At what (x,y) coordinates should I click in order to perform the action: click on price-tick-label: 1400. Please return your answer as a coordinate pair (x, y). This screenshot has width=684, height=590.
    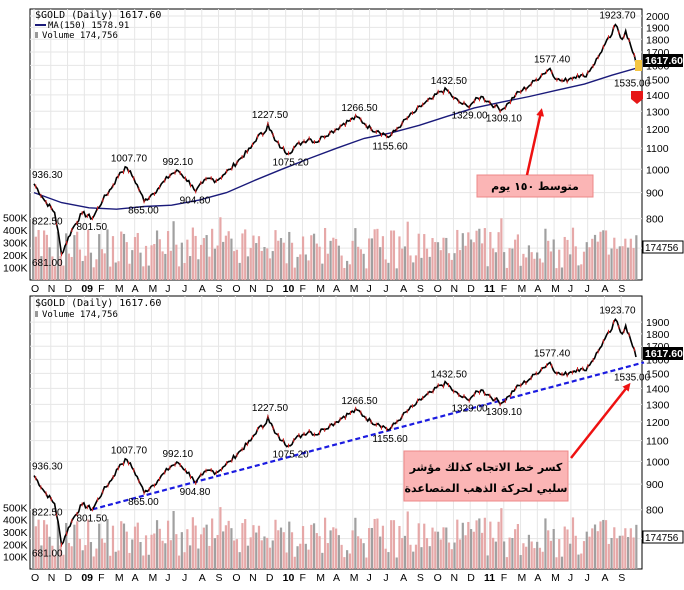
    Looking at the image, I should click on (658, 96).